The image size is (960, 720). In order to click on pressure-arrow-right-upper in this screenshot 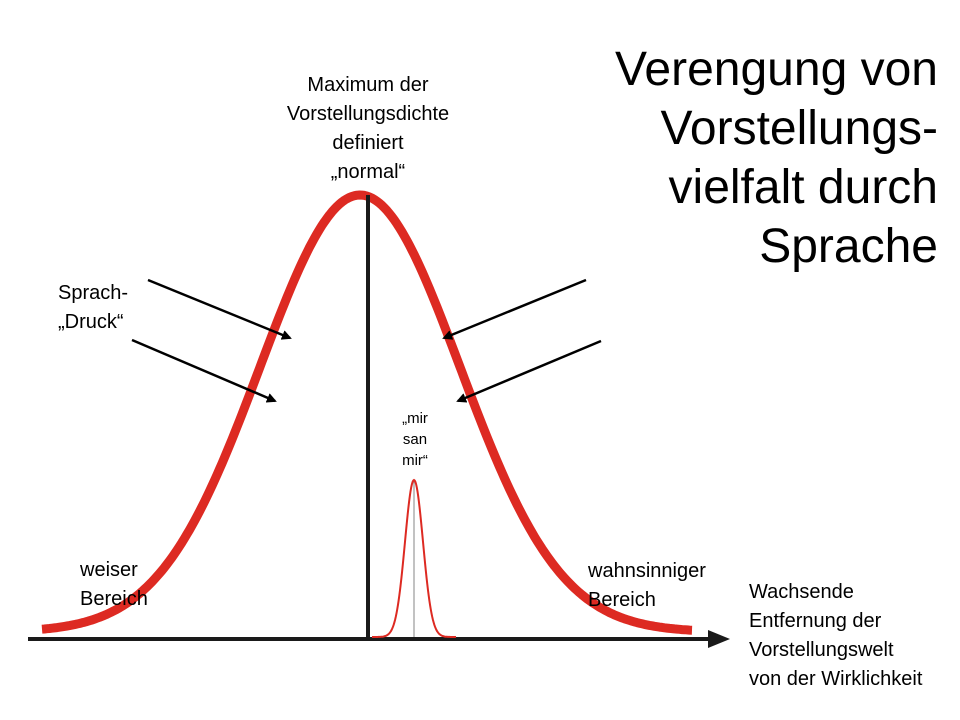, I will do `click(514, 309)`.